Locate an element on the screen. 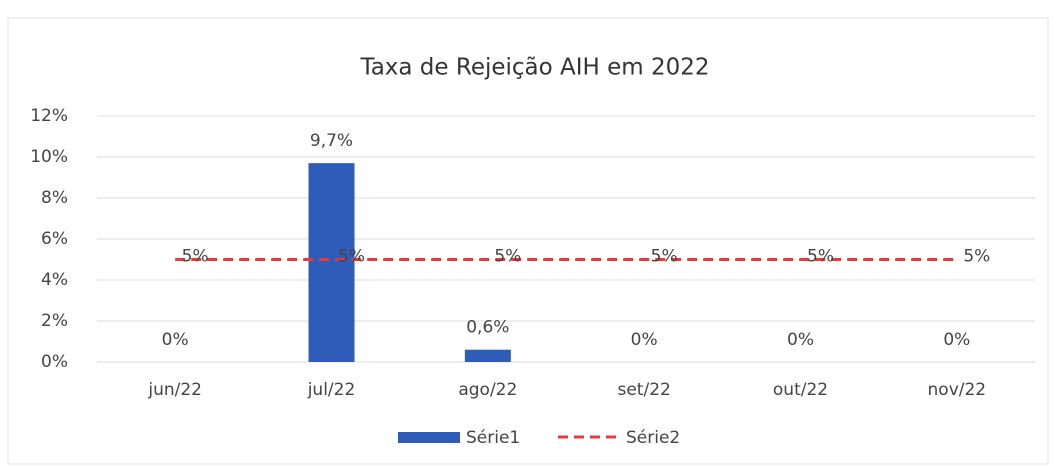  x-tick-label: nov/22 is located at coordinates (957, 390).